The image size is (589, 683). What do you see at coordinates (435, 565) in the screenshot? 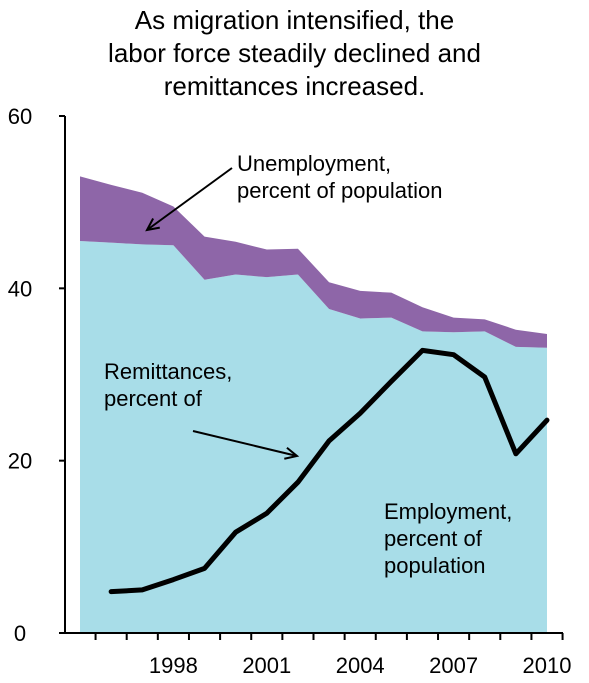
I see `employment-annotation-line: population` at bounding box center [435, 565].